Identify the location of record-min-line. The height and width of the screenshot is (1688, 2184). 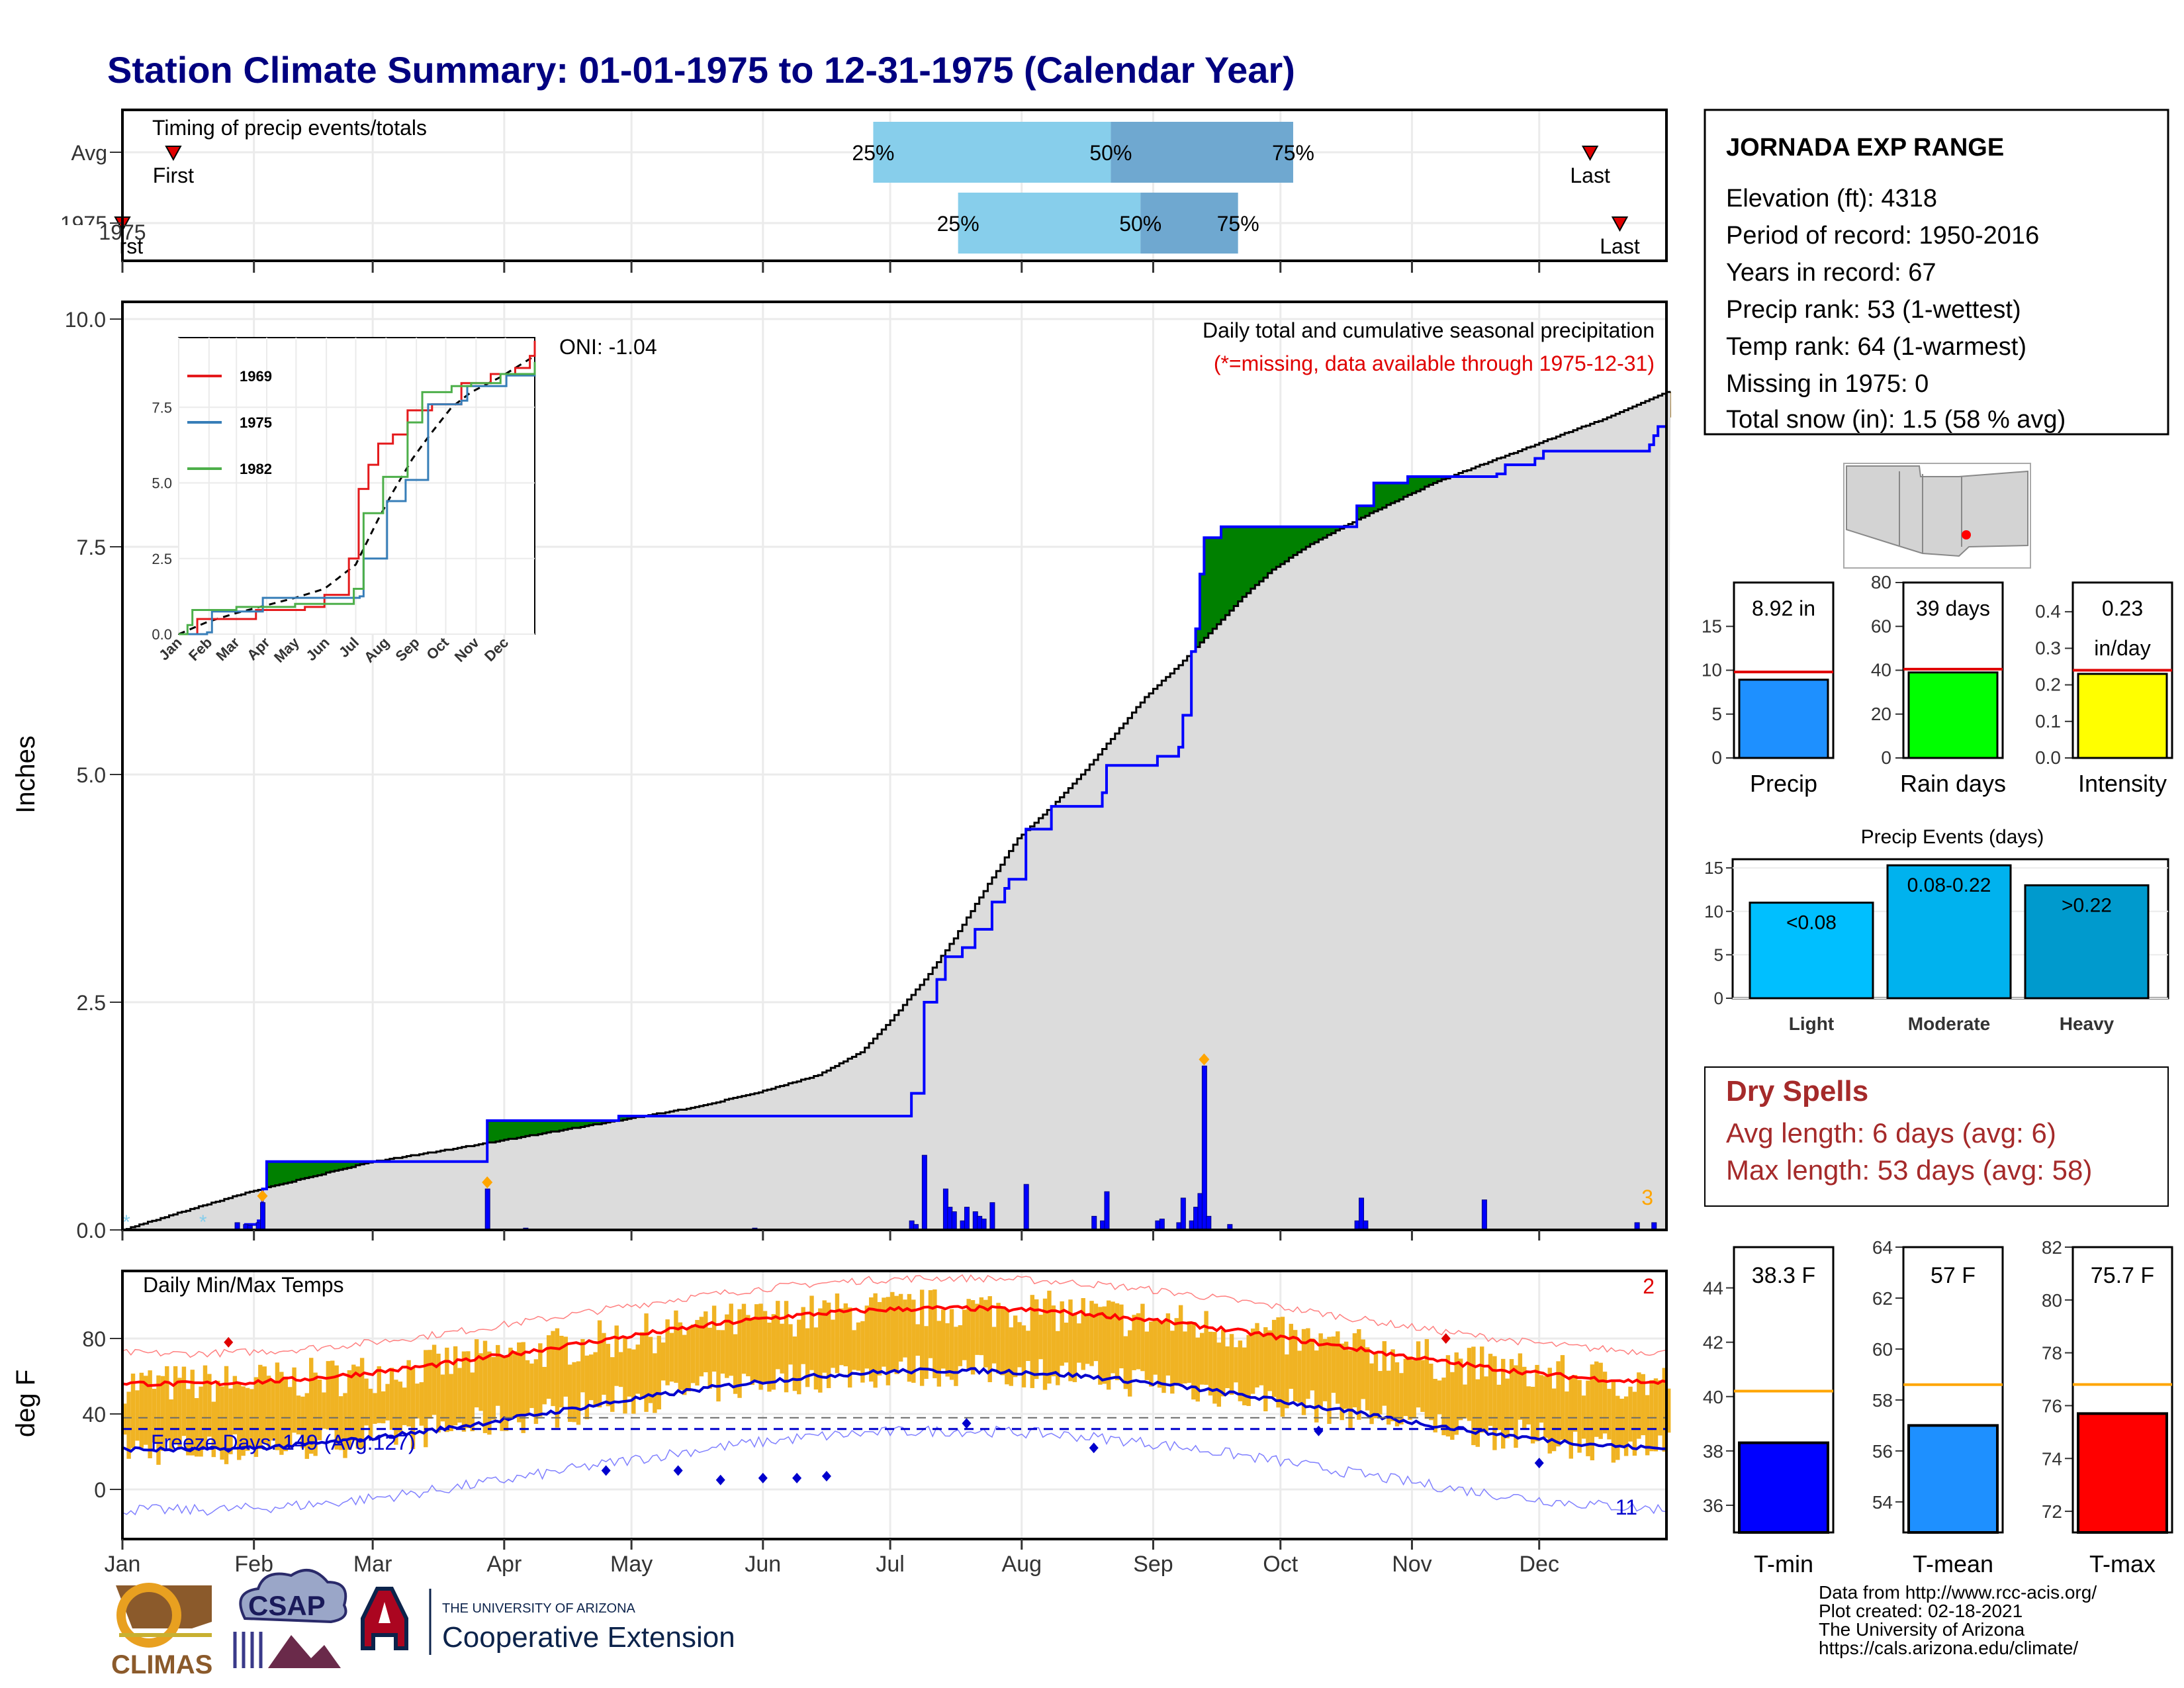
(894, 1470).